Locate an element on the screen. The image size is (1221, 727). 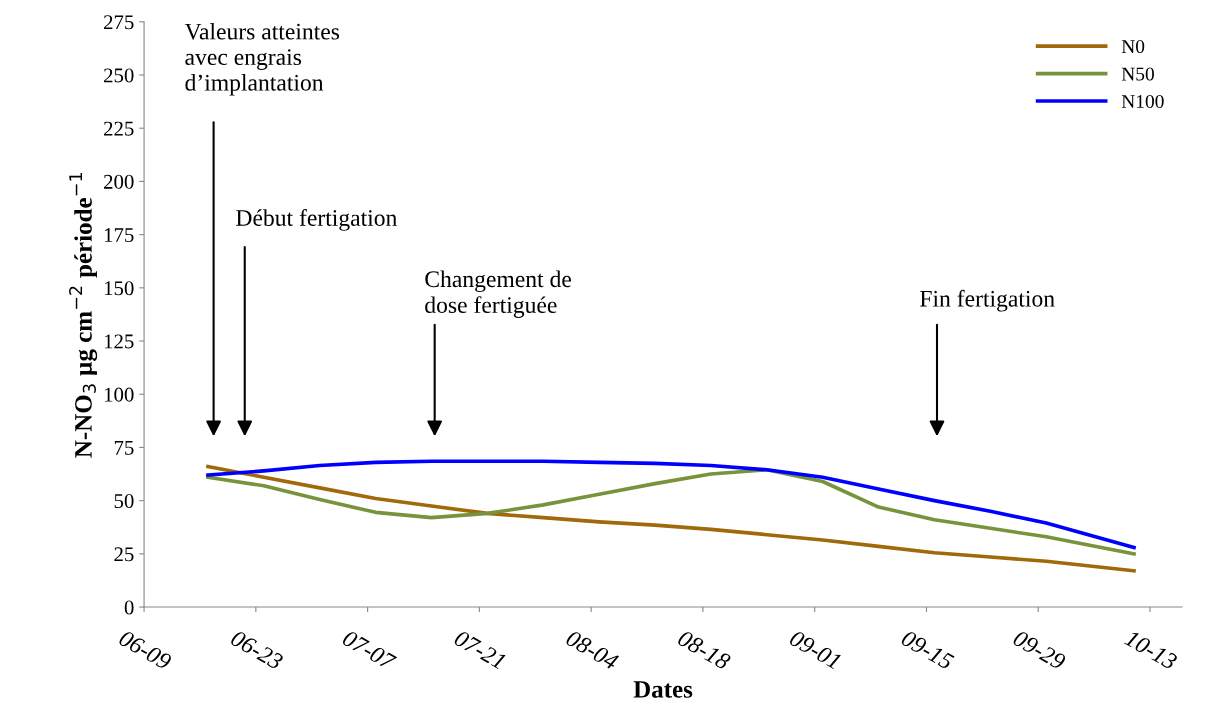
annotation: Début fertigation is located at coordinates (316, 220).